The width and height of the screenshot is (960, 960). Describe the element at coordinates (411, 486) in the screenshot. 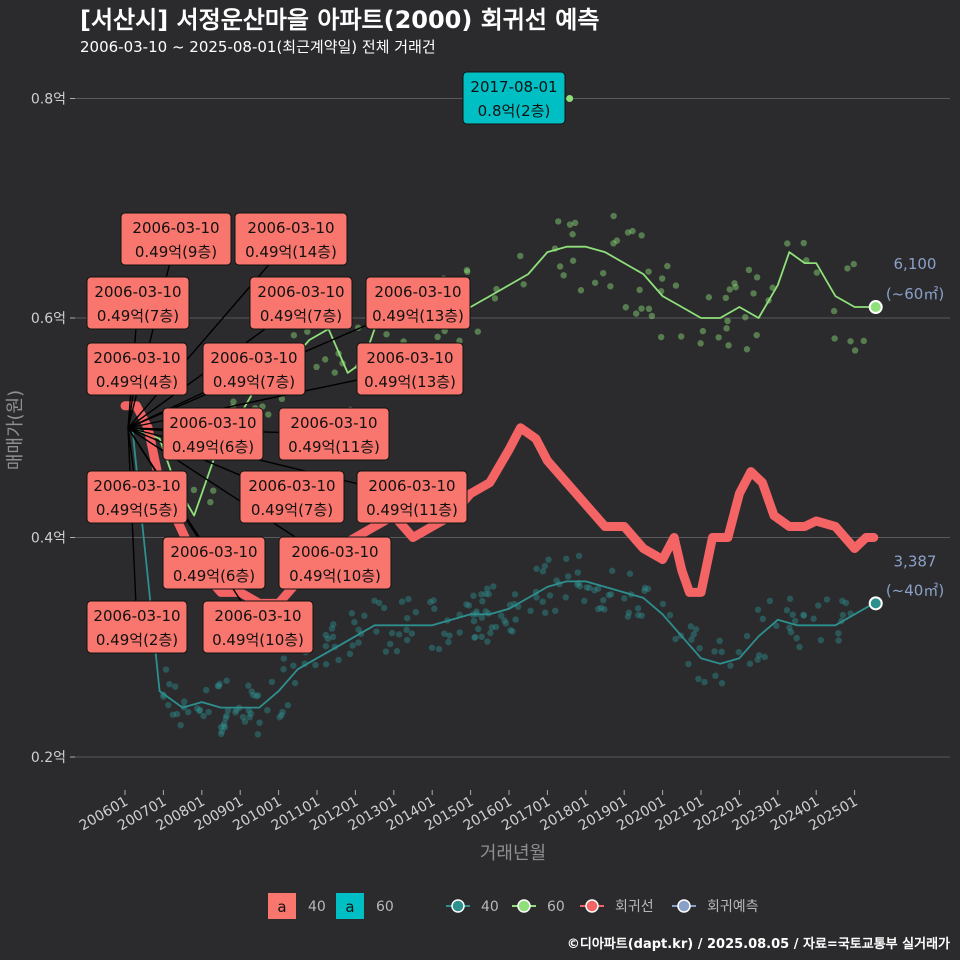

I see `annot-date-13: 2006-03-10` at that location.